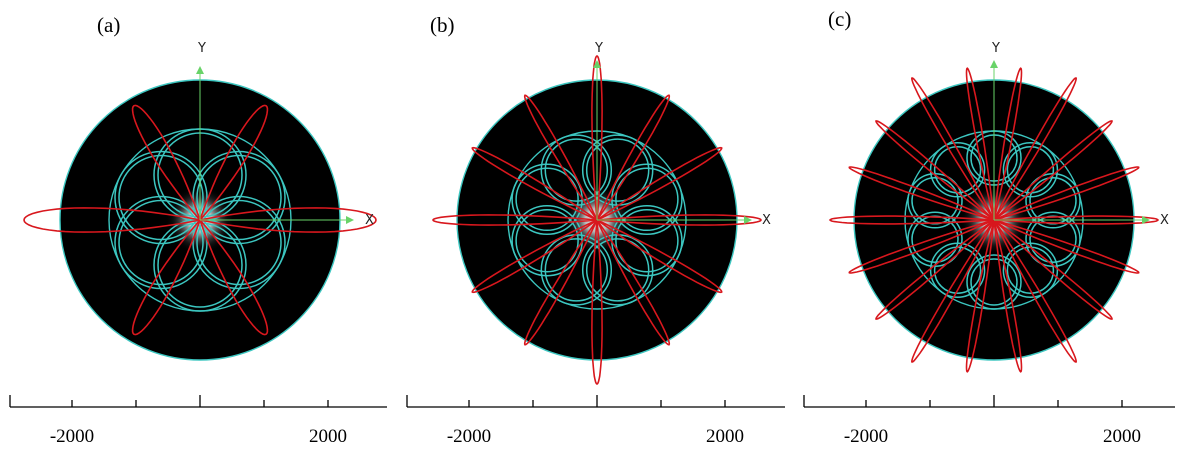 This screenshot has height=453, width=1180. What do you see at coordinates (108, 25) in the screenshot?
I see `panel-label: (a)` at bounding box center [108, 25].